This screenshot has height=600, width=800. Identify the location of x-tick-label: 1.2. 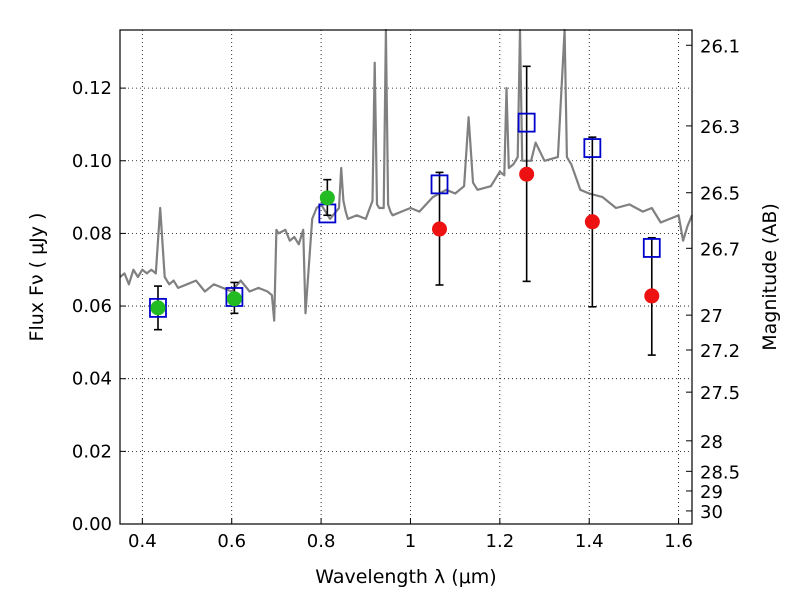
(500, 541).